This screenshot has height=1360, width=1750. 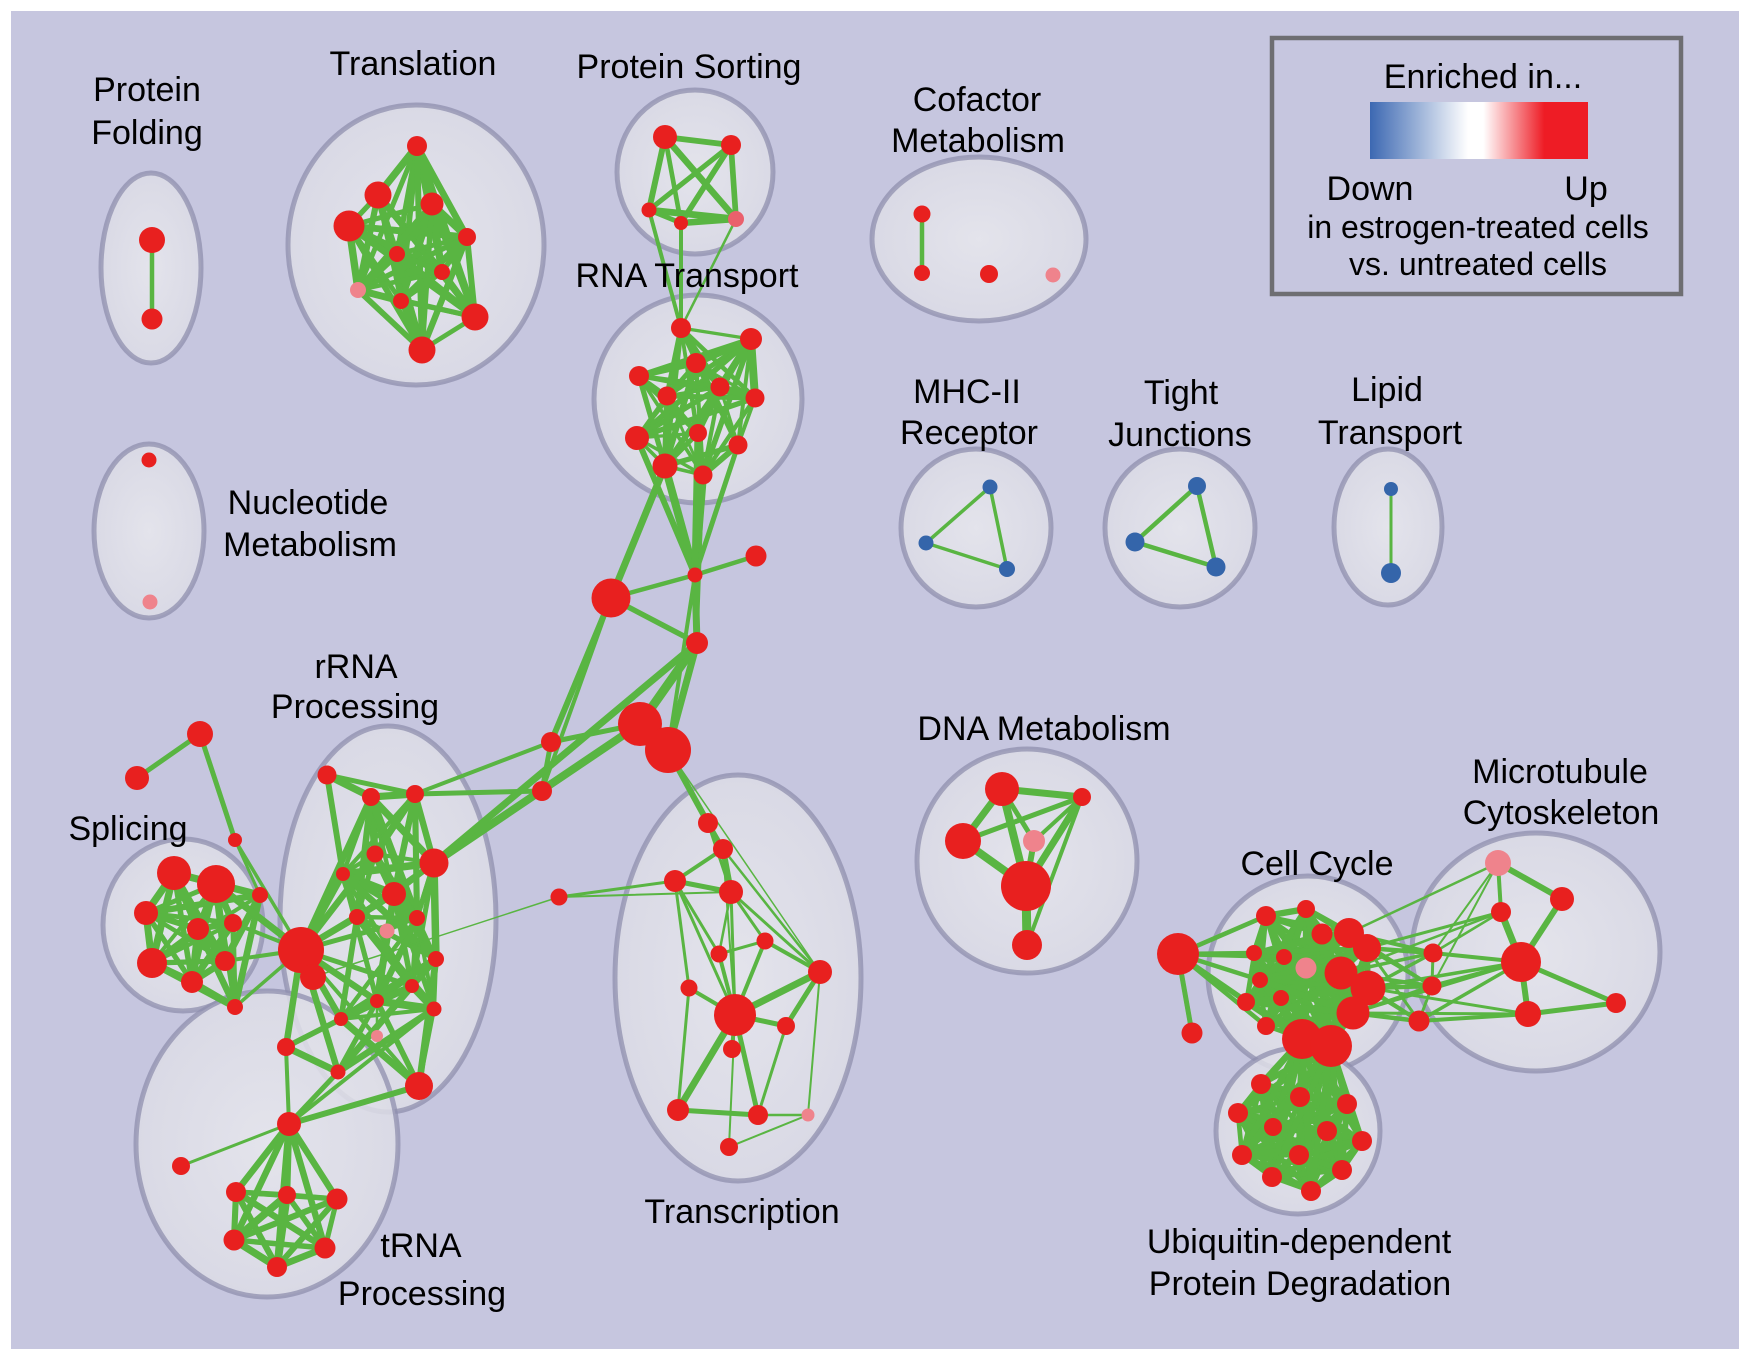 What do you see at coordinates (1478, 264) in the screenshot?
I see `svg-text: vs. untreated cells` at bounding box center [1478, 264].